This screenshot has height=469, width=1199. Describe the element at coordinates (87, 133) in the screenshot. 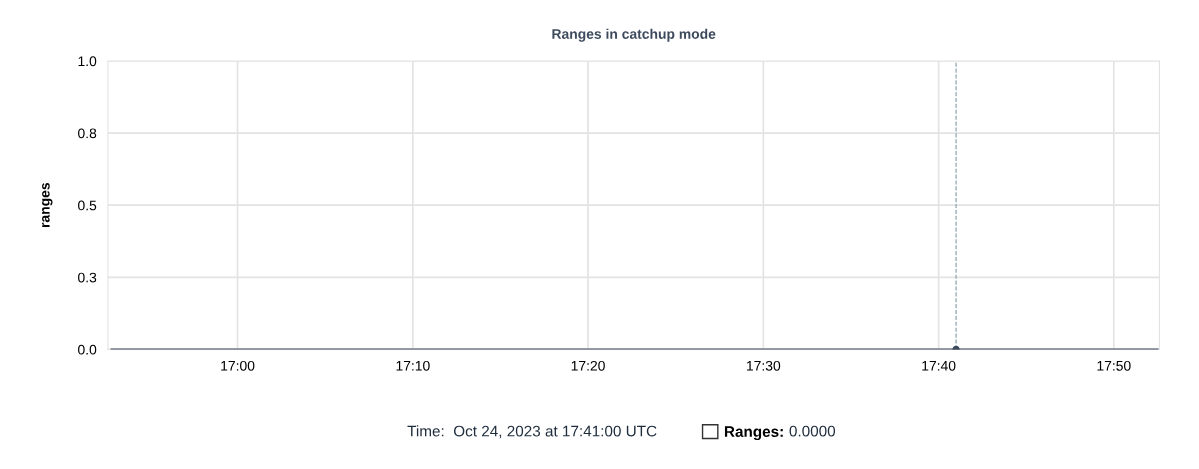

I see `y-tick-label: 0.8` at that location.